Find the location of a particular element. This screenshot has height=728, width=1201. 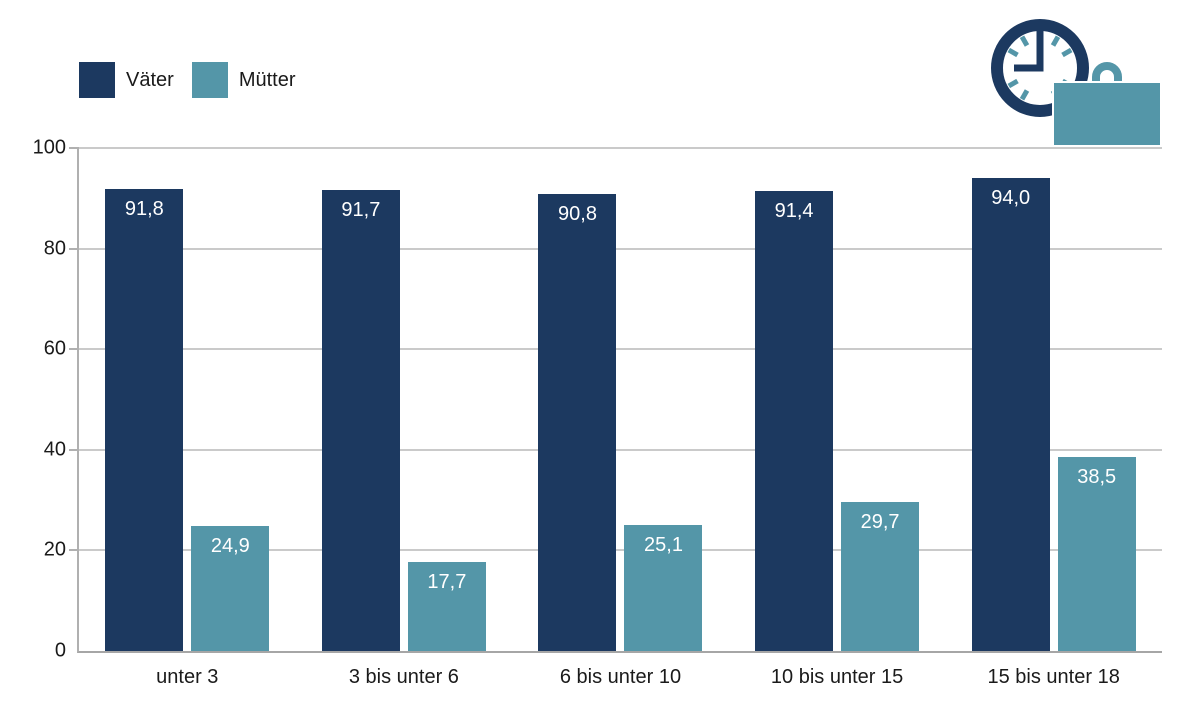

bar-vater-10-bis-unter-15: 91,4 is located at coordinates (794, 421).